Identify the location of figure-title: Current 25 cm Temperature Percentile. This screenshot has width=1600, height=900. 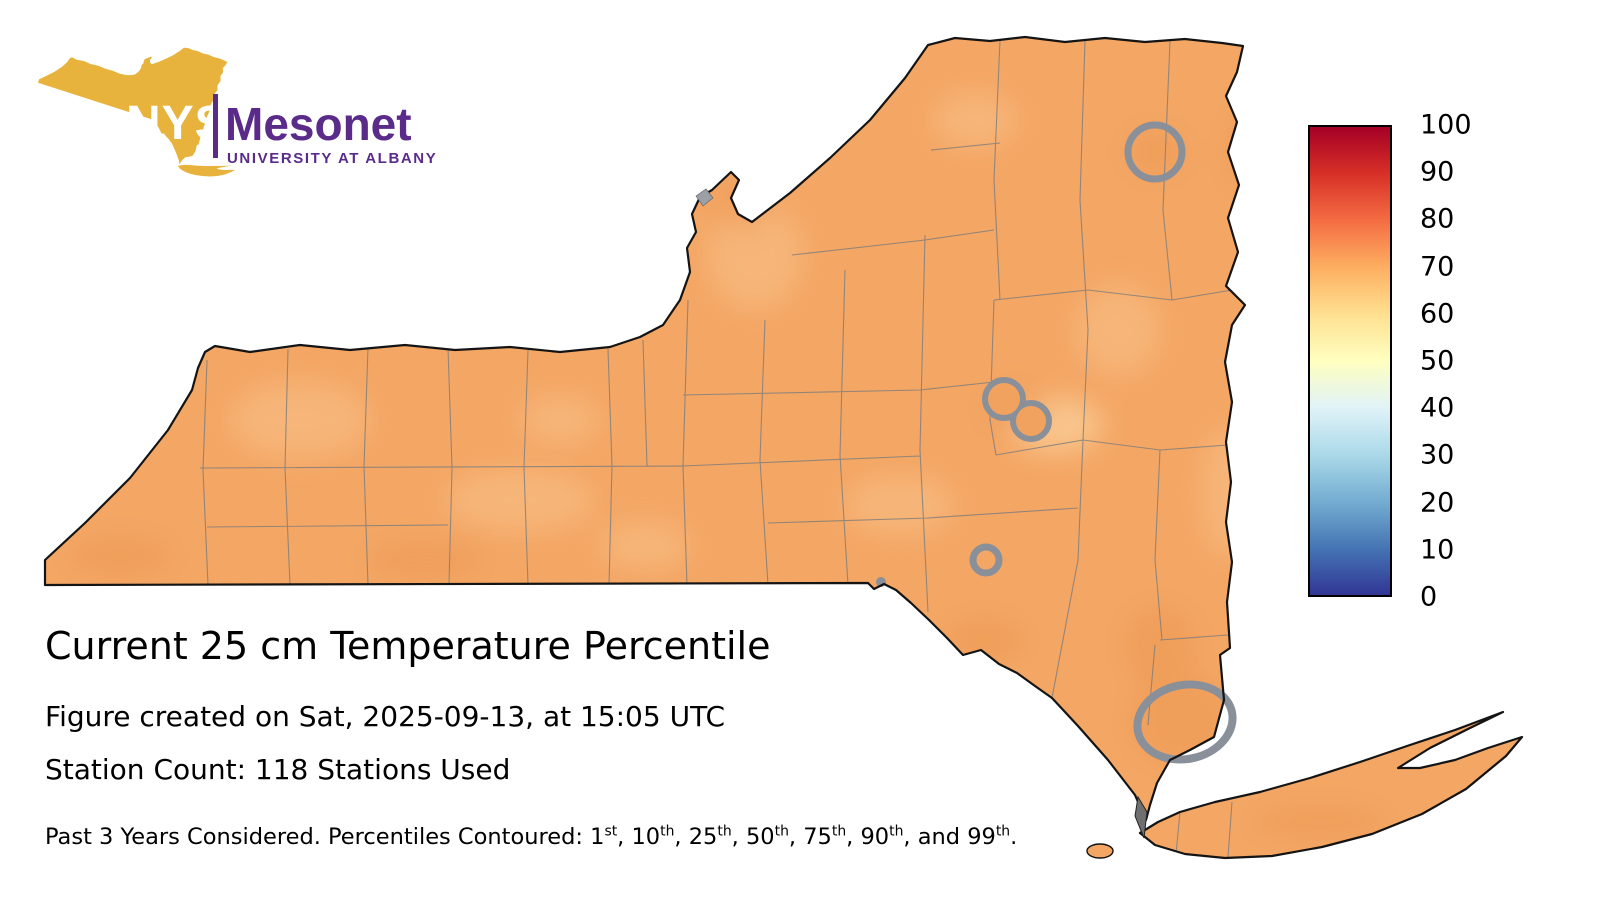
(408, 646).